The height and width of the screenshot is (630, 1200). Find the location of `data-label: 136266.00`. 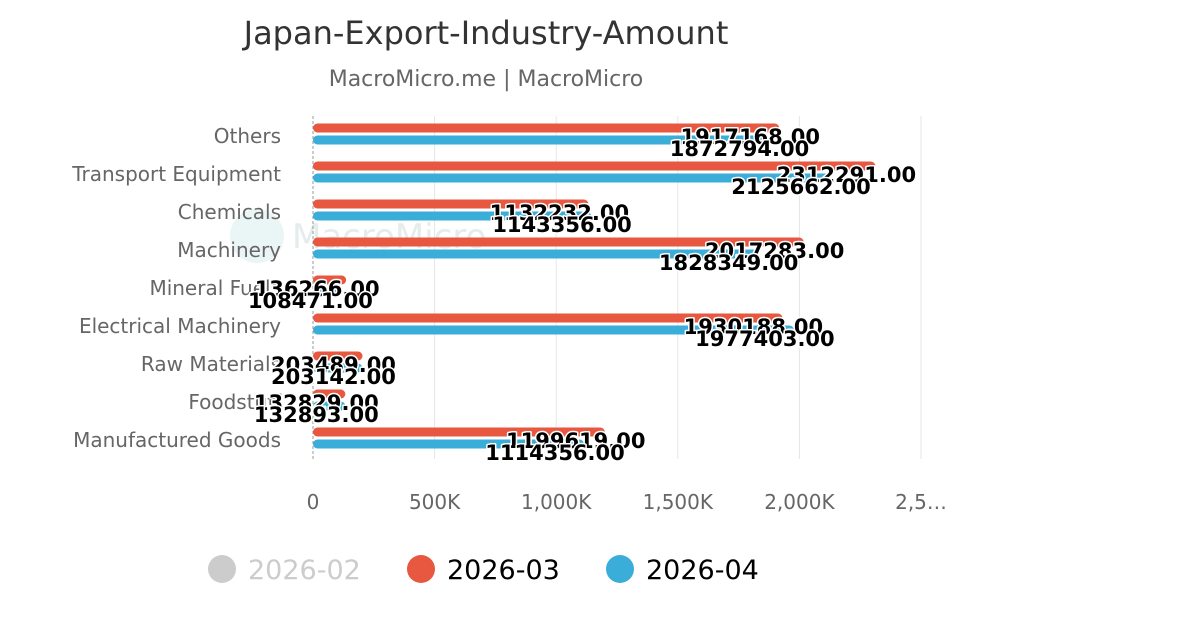

data-label: 136266.00 is located at coordinates (317, 289).